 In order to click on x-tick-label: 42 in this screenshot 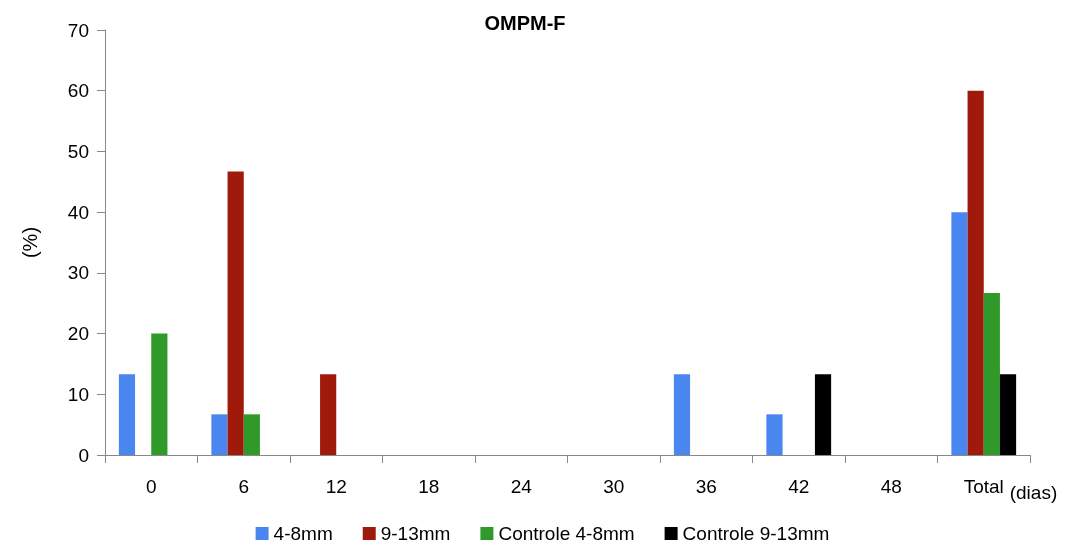, I will do `click(799, 486)`.